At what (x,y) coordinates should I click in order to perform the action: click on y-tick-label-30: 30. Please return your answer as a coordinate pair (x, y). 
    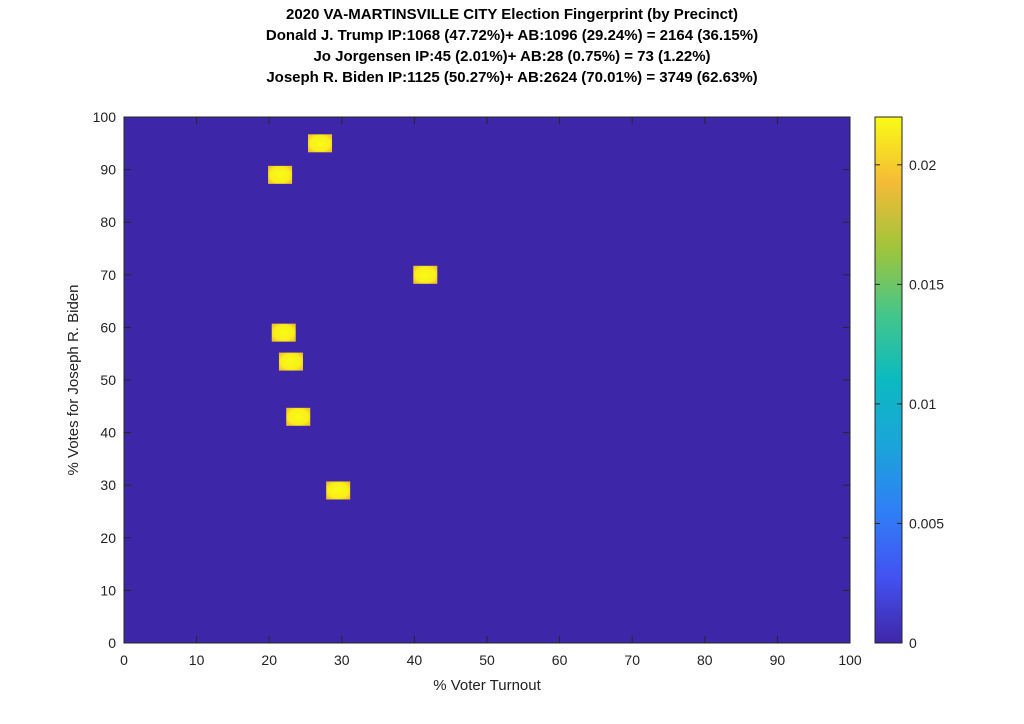
    Looking at the image, I should click on (108, 485).